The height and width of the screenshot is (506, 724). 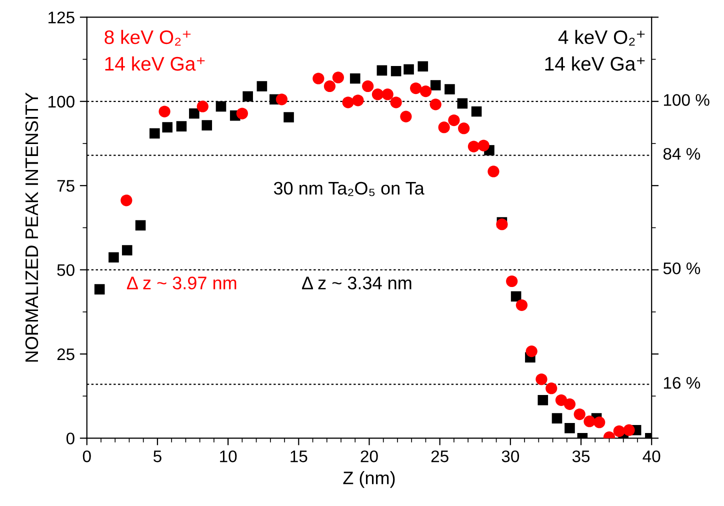 What do you see at coordinates (682, 382) in the screenshot?
I see `ref-line-label: 16 %` at bounding box center [682, 382].